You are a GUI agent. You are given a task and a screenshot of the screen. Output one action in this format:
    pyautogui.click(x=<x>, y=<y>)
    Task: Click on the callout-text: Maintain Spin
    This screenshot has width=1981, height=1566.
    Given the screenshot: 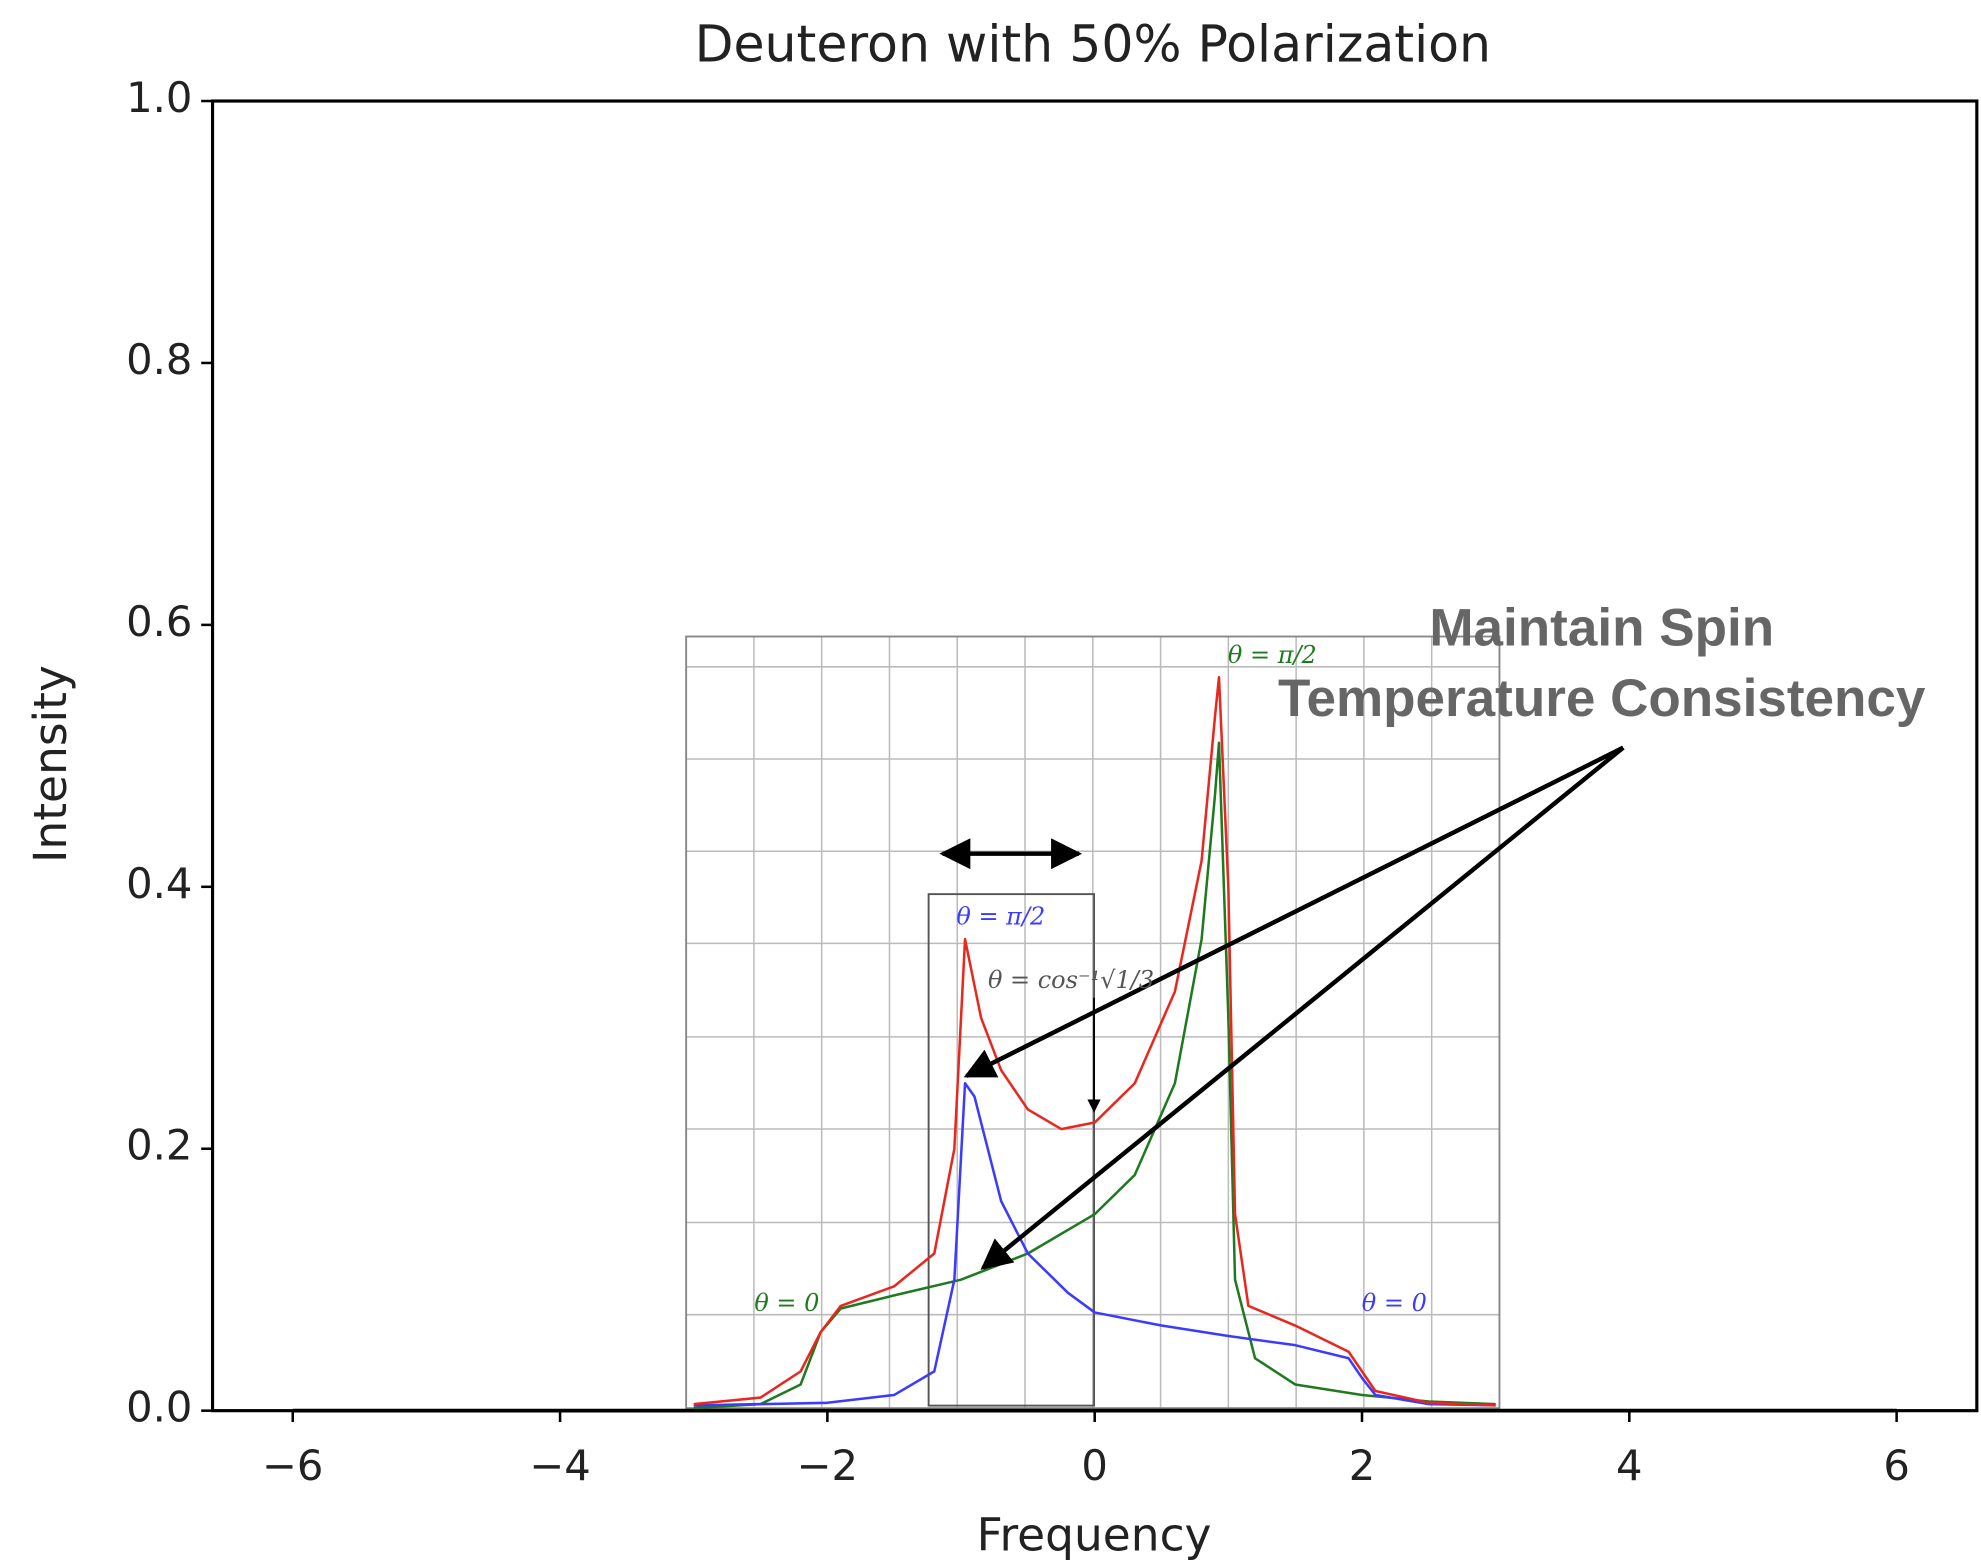 What is the action you would take?
    pyautogui.click(x=1601, y=627)
    